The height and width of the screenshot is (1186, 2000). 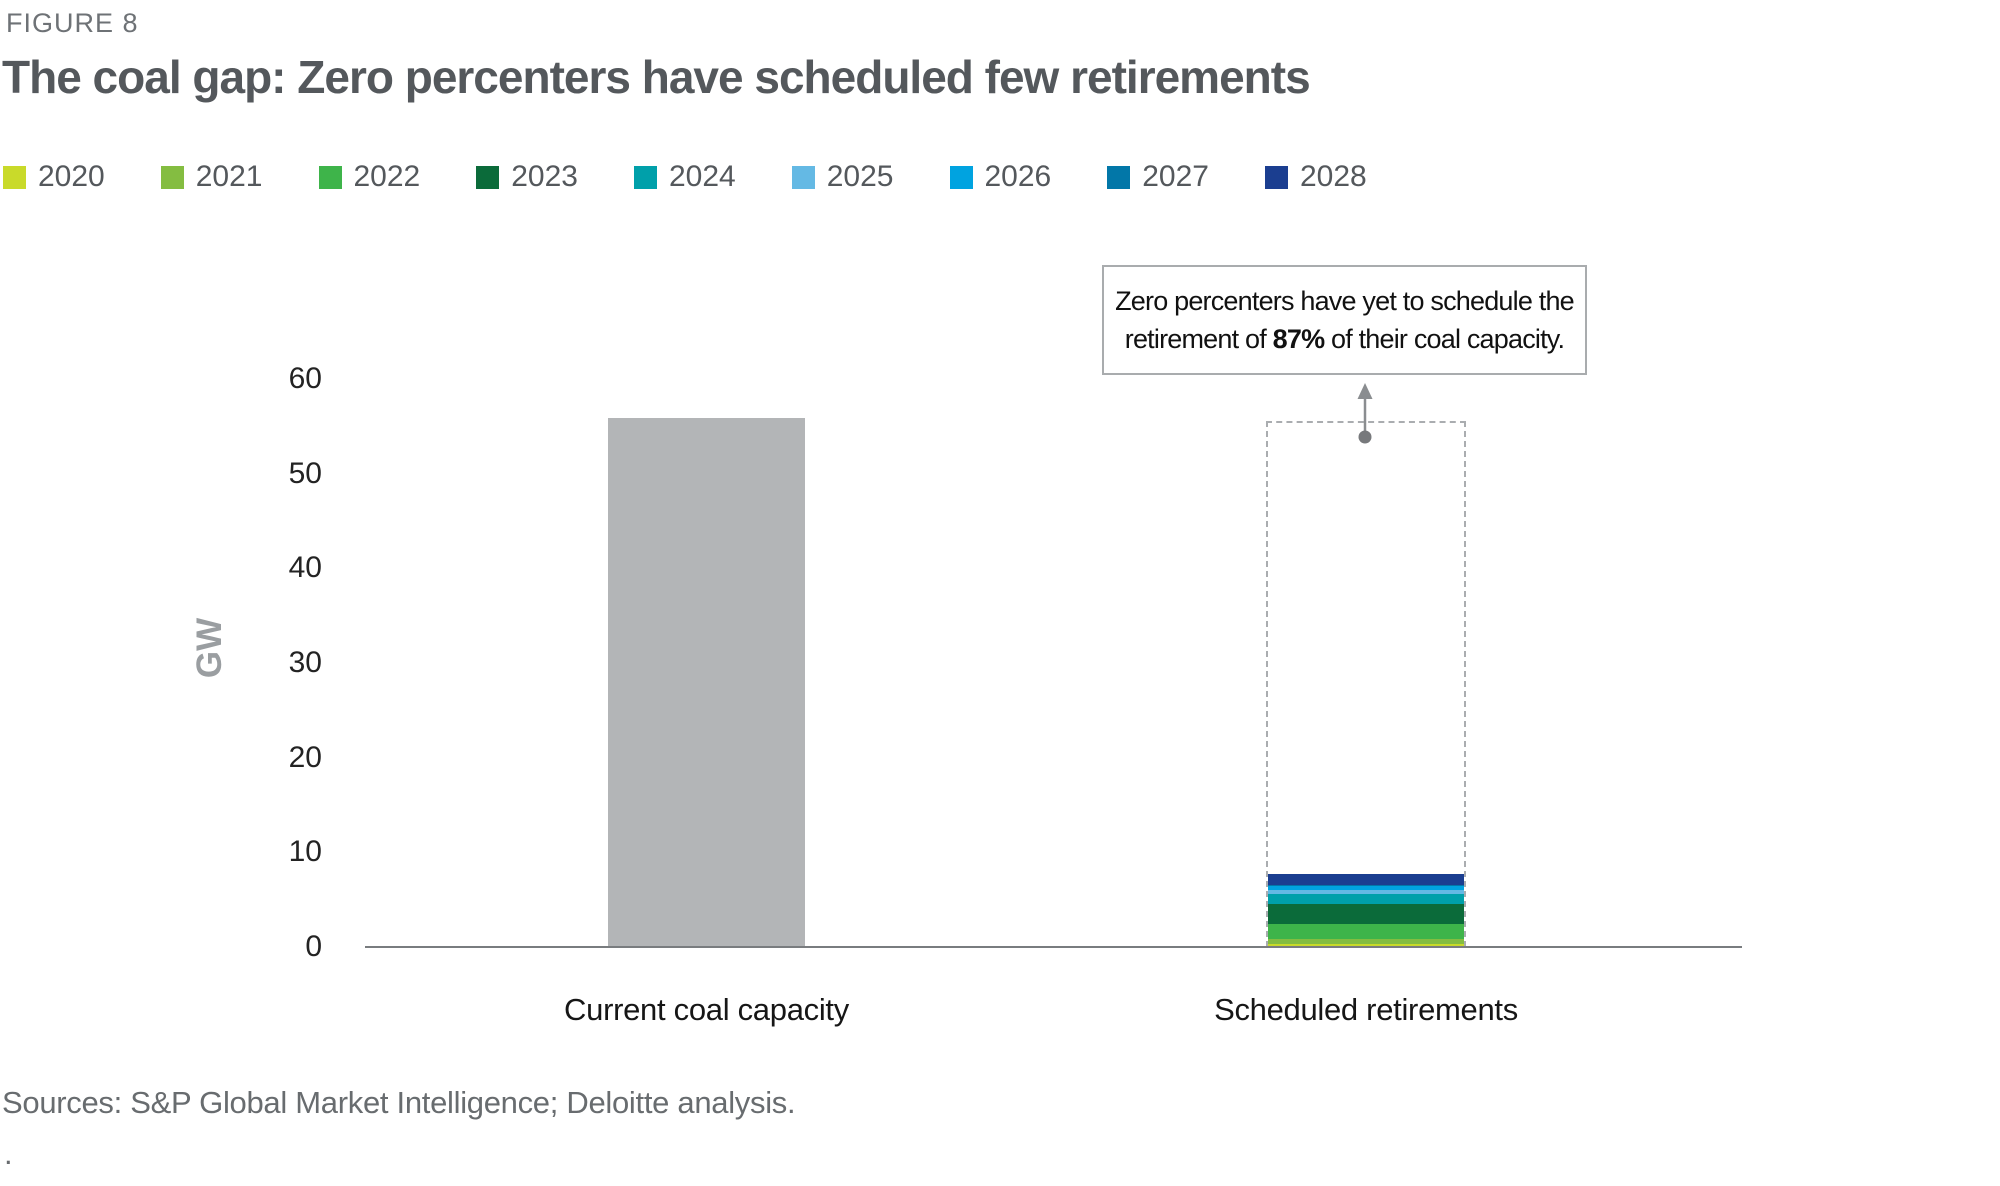 I want to click on chart-legend: 2020 2021 2022 2023 2024 2025 2026 2027 2028, so click(x=685, y=177).